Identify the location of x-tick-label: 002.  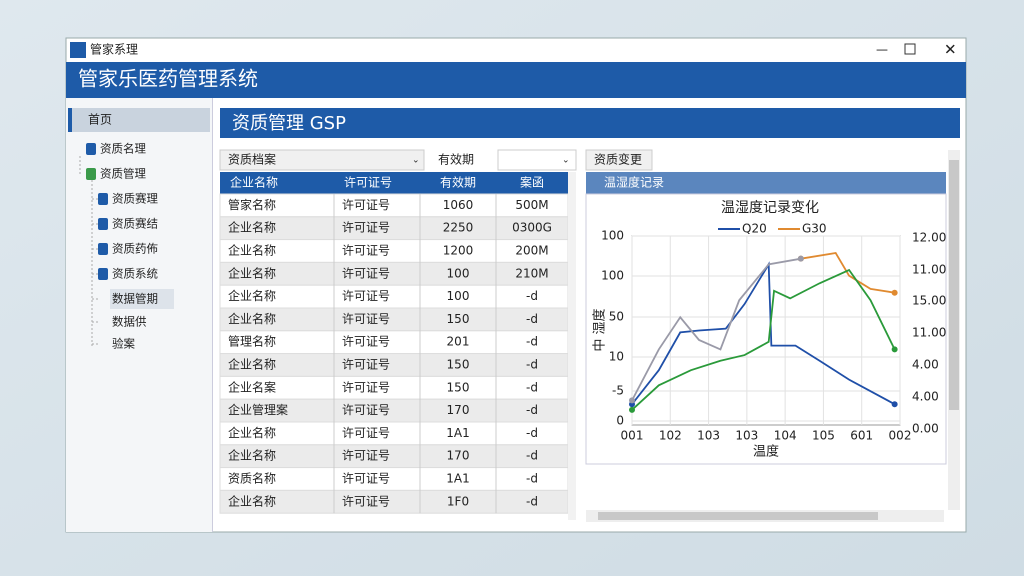
(900, 436).